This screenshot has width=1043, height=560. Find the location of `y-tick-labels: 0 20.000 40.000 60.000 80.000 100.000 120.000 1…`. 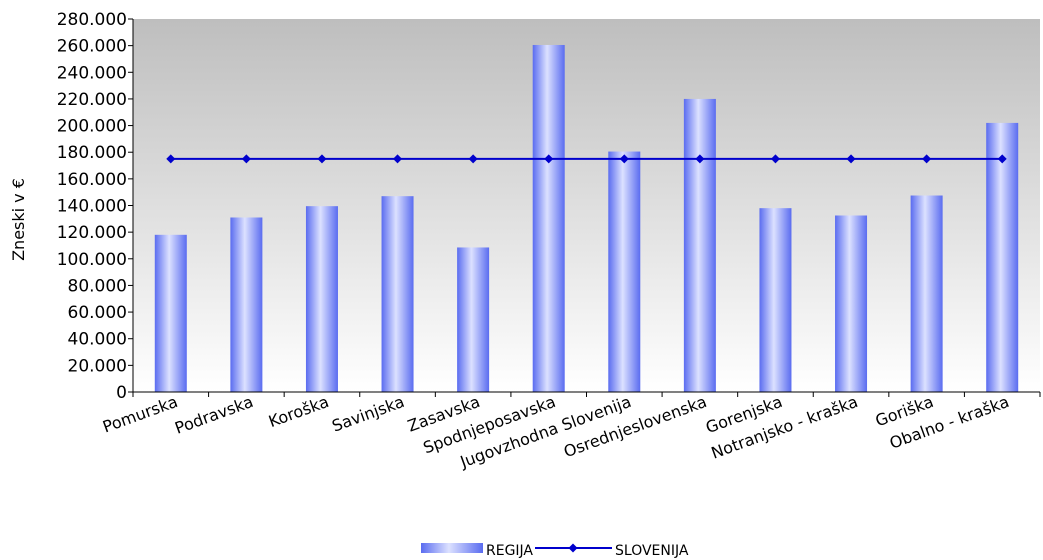

y-tick-labels: 0 20.000 40.000 60.000 80.000 100.000 120.000 1… is located at coordinates (95, 206).